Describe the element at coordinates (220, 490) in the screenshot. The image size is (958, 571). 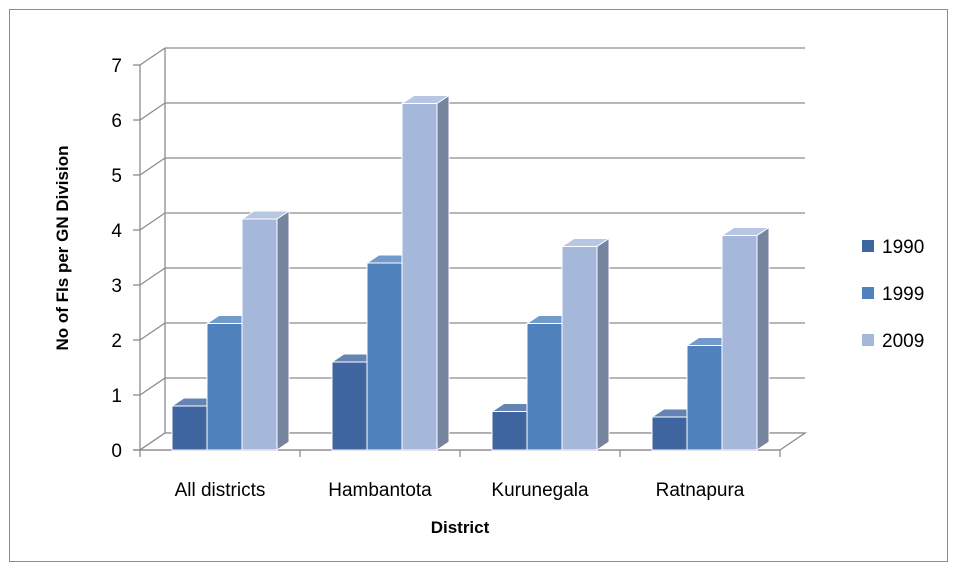
I see `x-tick-label: All districts` at that location.